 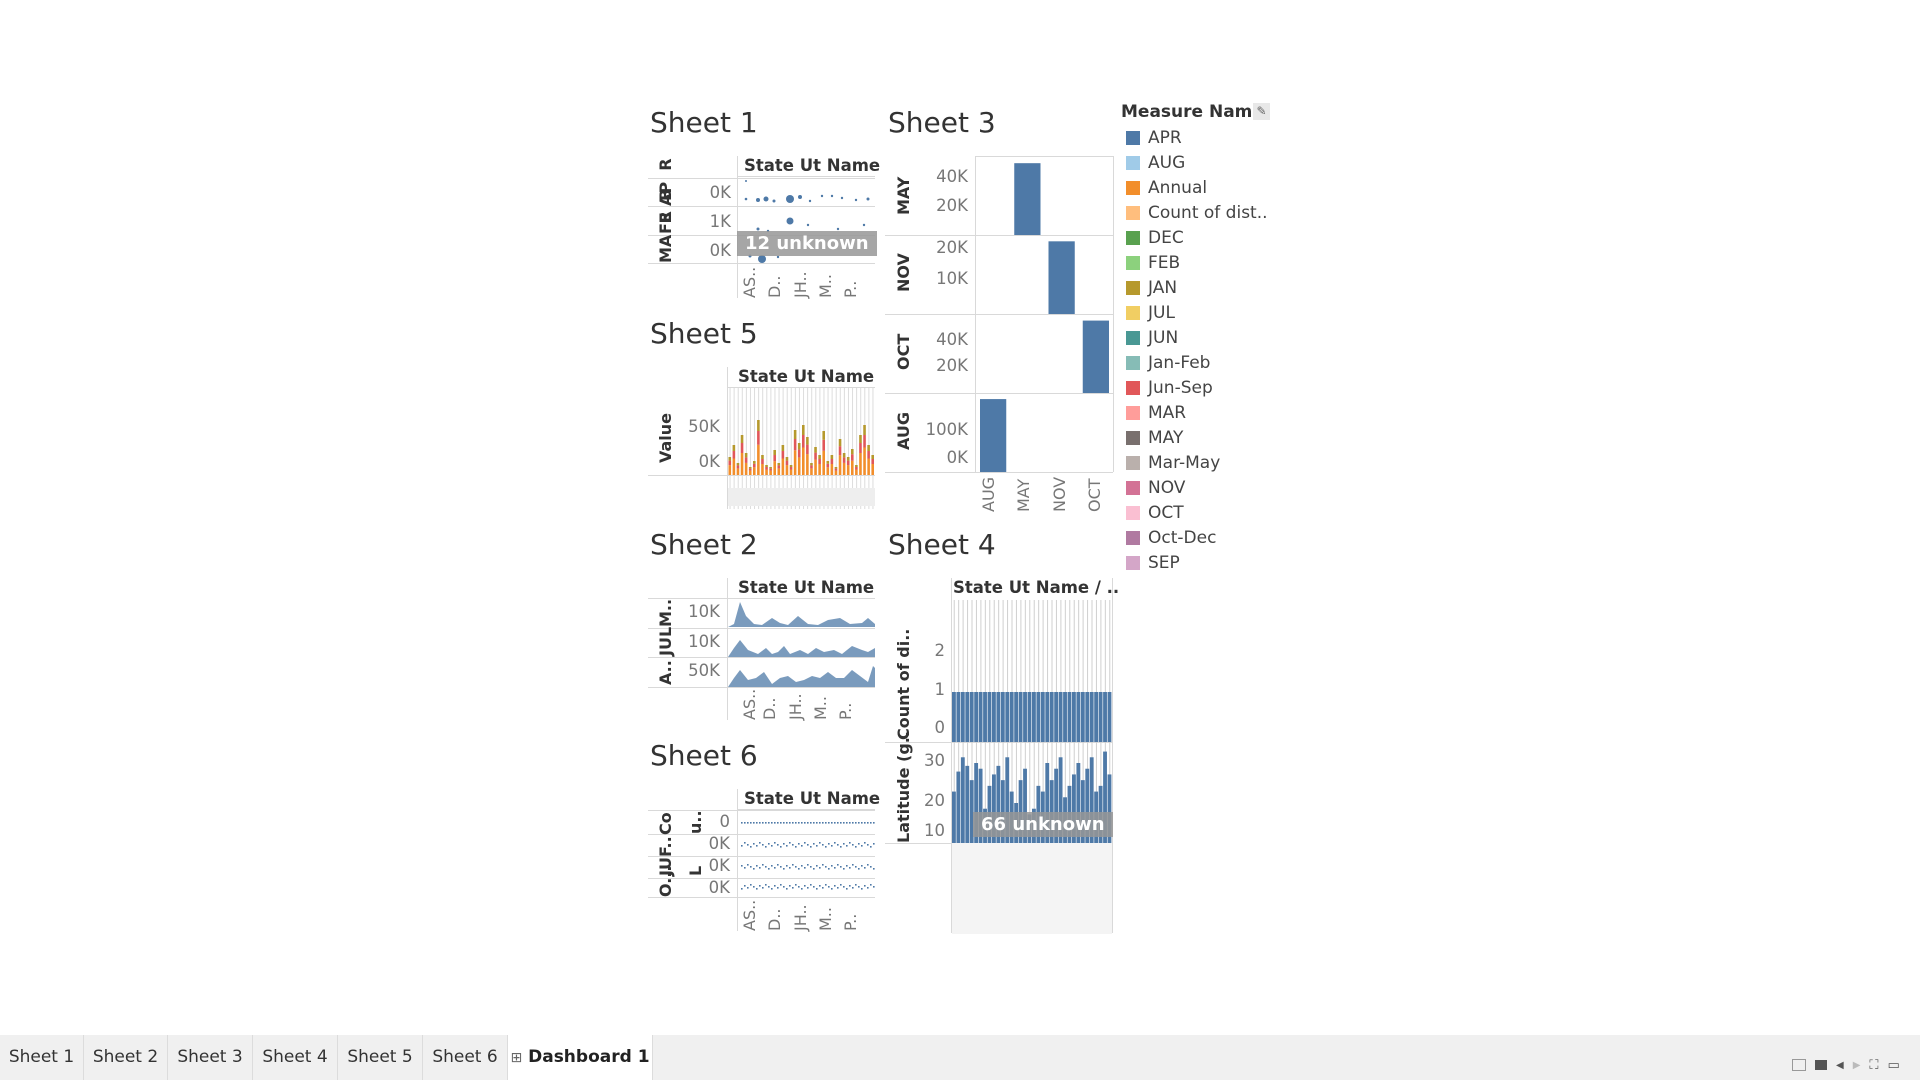 I want to click on legend-item: AUG, so click(x=1155, y=163).